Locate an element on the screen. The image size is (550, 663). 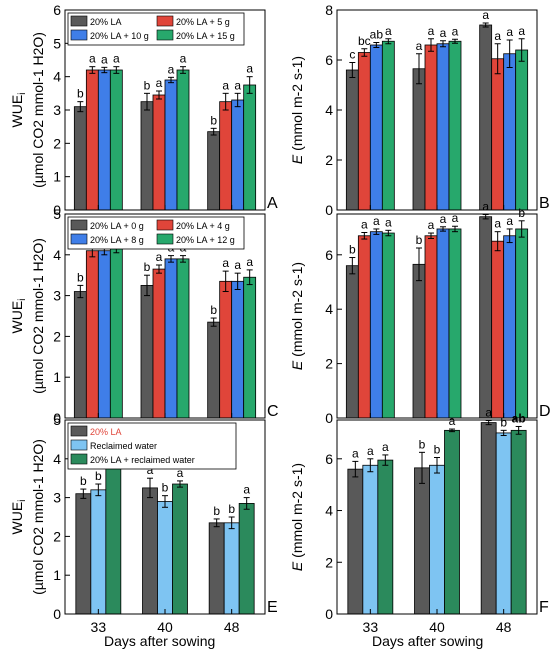
panel-label: E is located at coordinates (272, 607).